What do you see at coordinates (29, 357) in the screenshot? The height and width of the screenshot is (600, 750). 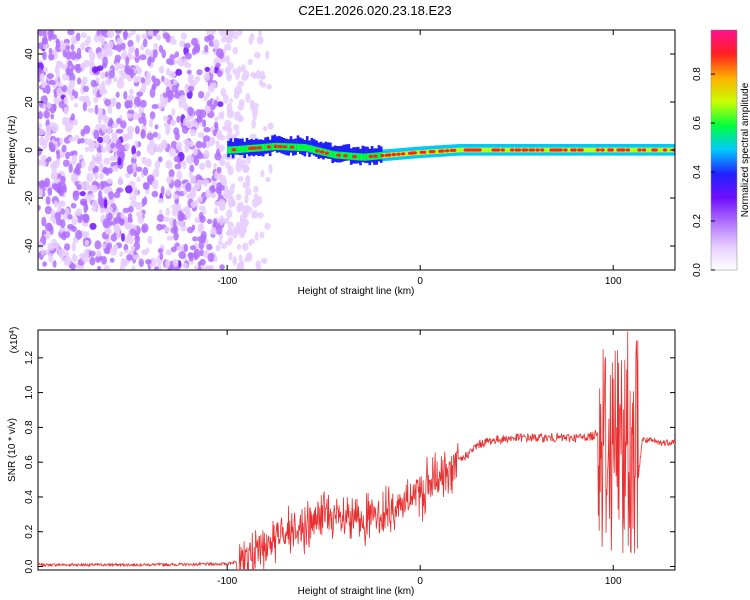 I see `snr-y-tick-label: 1.2` at bounding box center [29, 357].